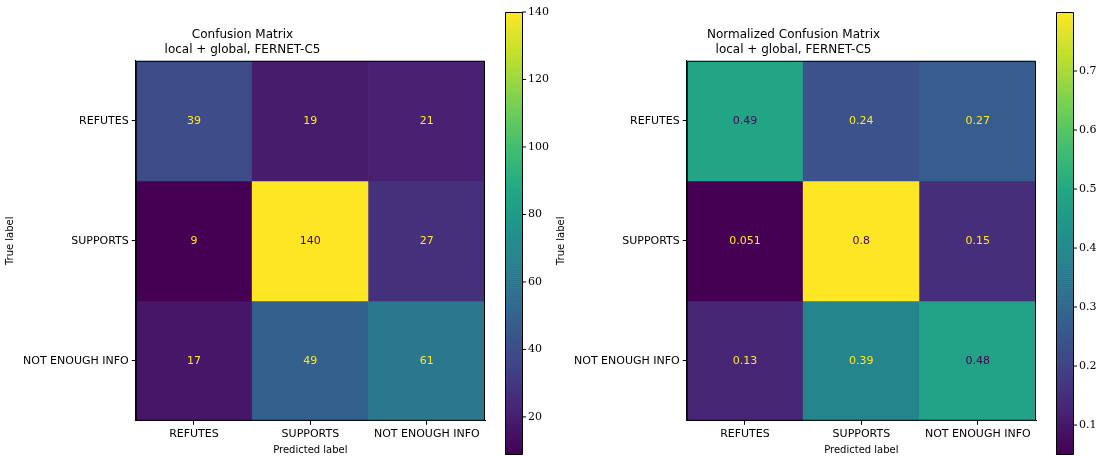  I want to click on data-label: 140, so click(310, 240).